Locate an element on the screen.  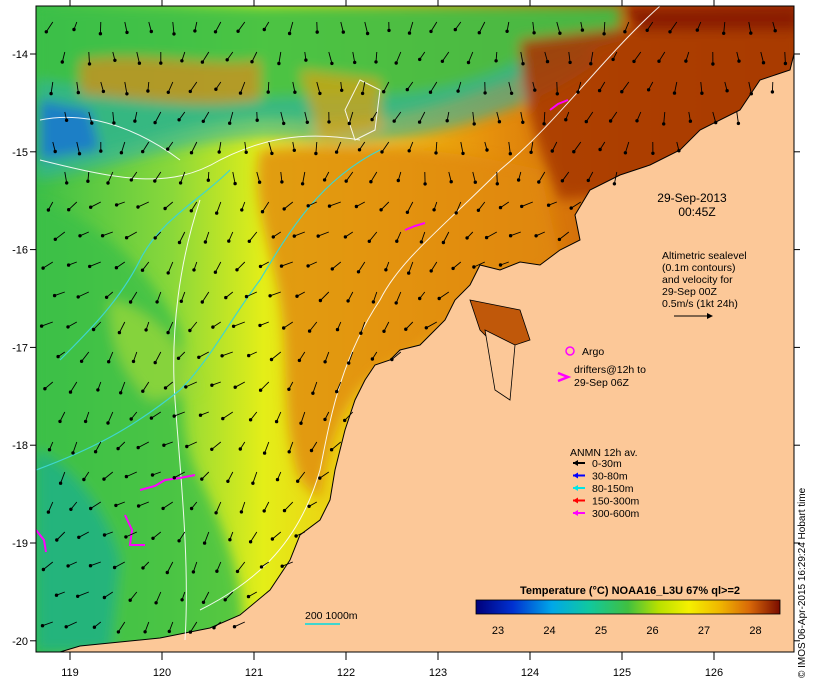
lon-tick-label: 119 is located at coordinates (70, 673).